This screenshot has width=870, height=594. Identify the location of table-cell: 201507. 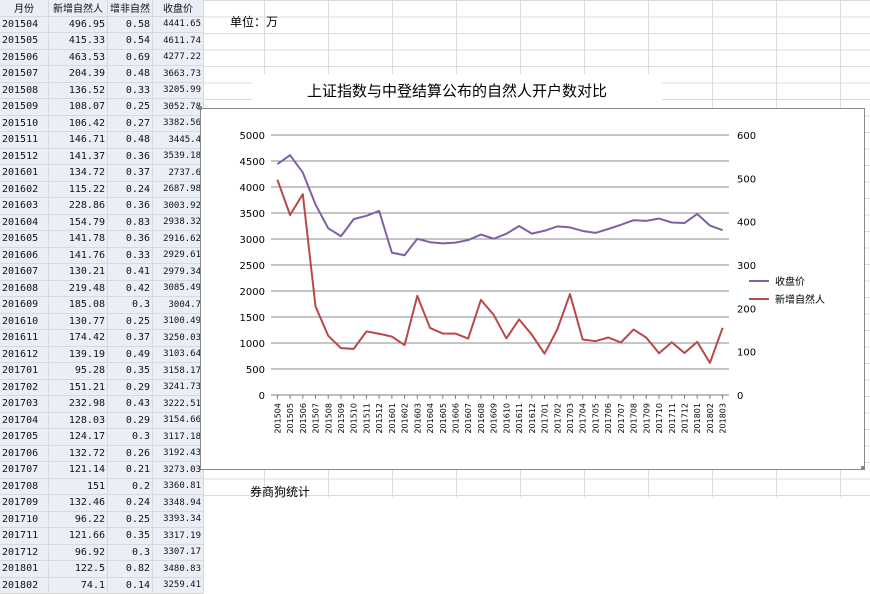
(24, 74).